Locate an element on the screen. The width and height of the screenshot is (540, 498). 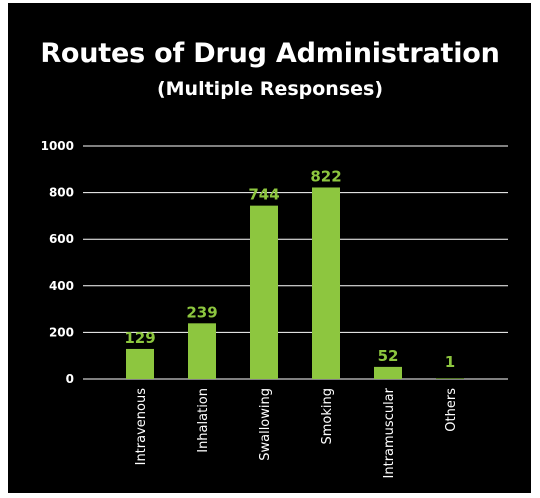
bar-inhalation is located at coordinates (202, 351).